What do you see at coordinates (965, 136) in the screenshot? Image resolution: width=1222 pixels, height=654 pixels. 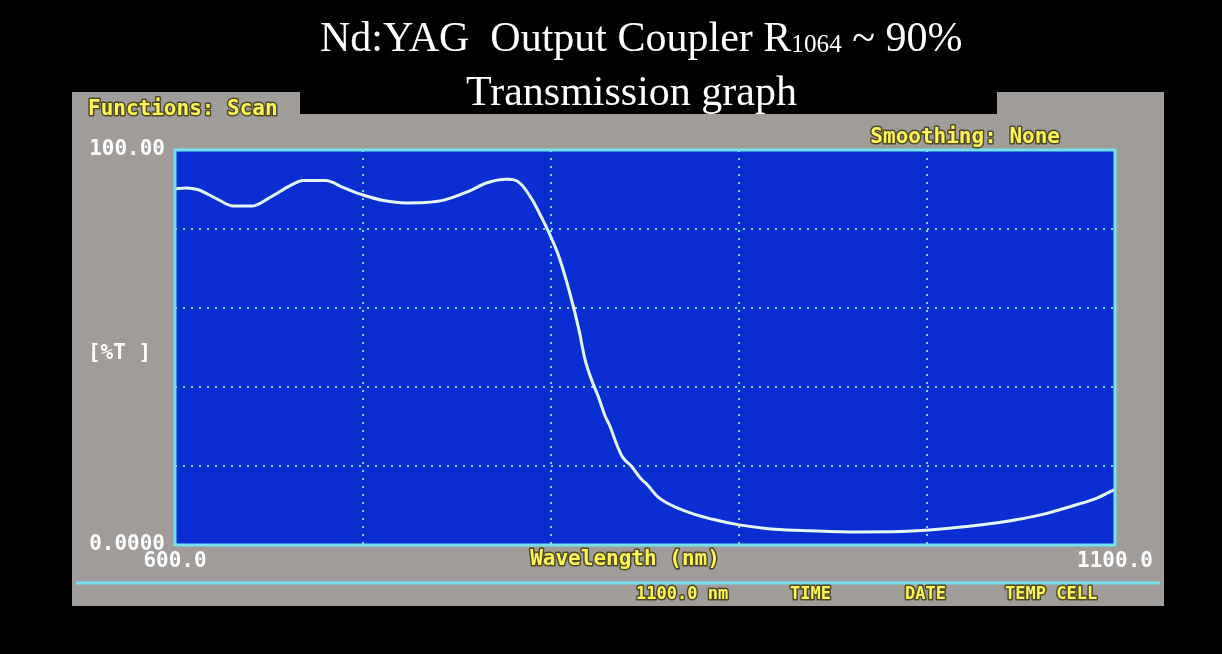 I see `text: Smoothing: None` at bounding box center [965, 136].